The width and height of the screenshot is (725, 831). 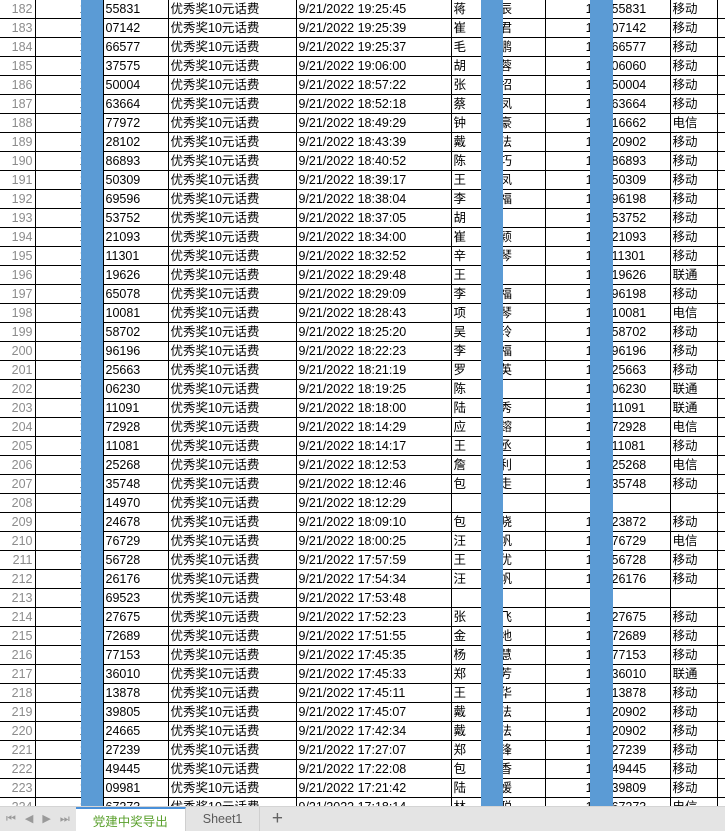 I want to click on next-sheet-icon: ▶, so click(x=46, y=818).